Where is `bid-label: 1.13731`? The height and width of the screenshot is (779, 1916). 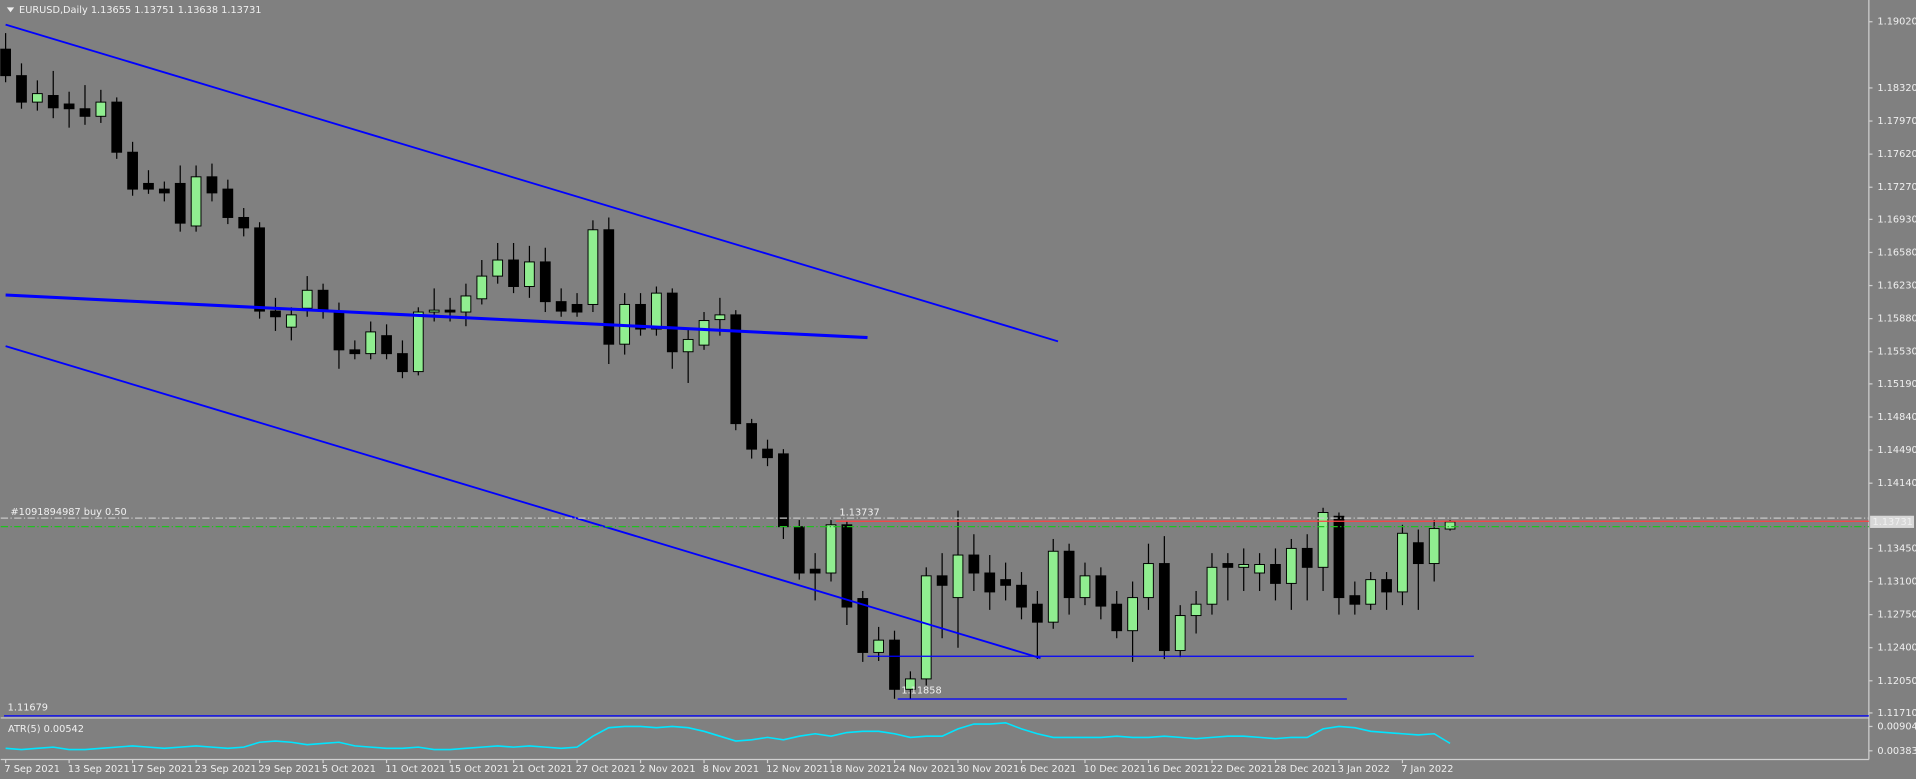
bid-label: 1.13731 is located at coordinates (1893, 522).